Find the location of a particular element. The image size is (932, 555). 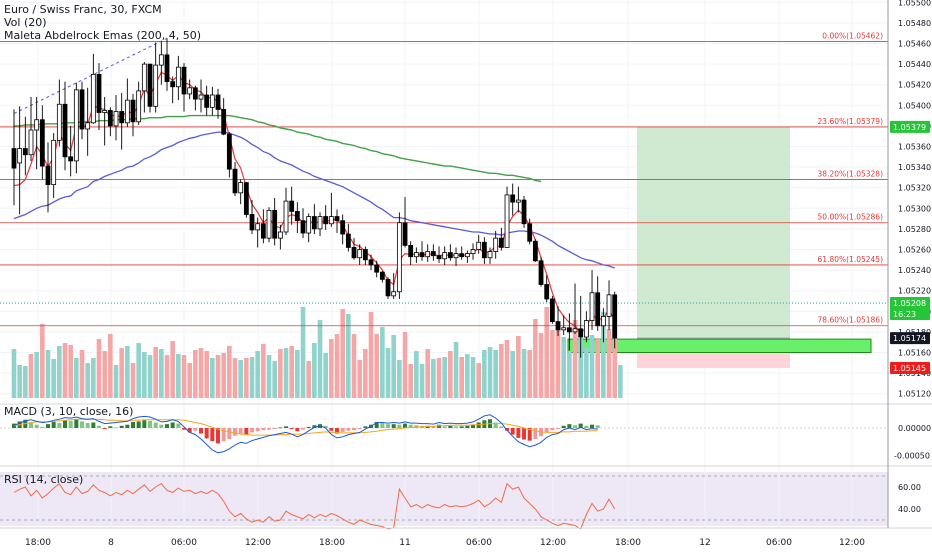

entry-box is located at coordinates (719, 345).